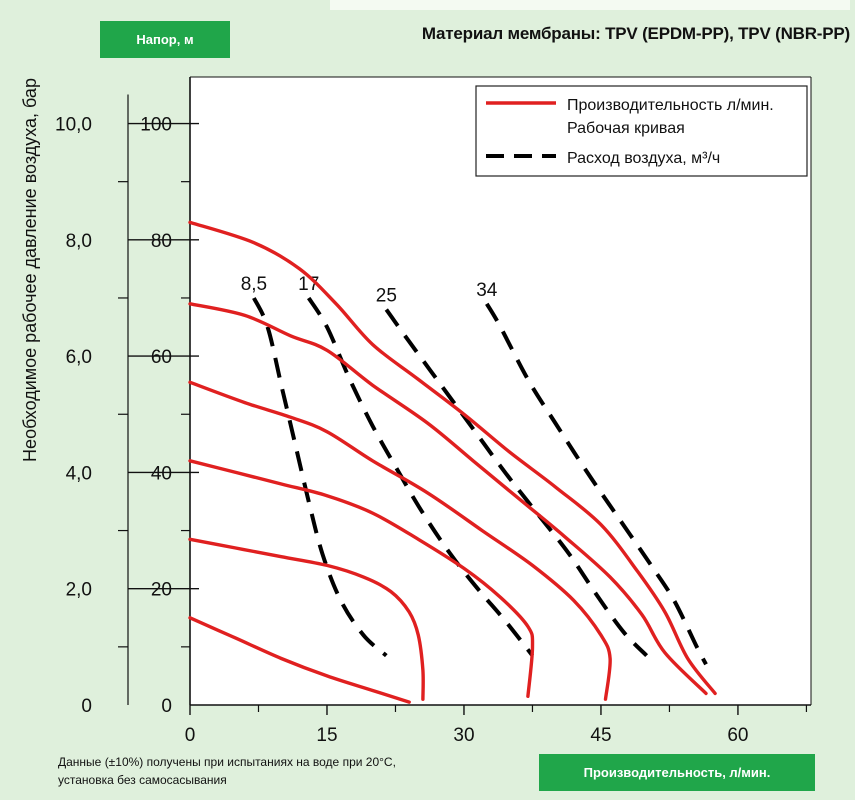  Describe the element at coordinates (79, 357) in the screenshot. I see `y2-tick-label: 6,0` at that location.